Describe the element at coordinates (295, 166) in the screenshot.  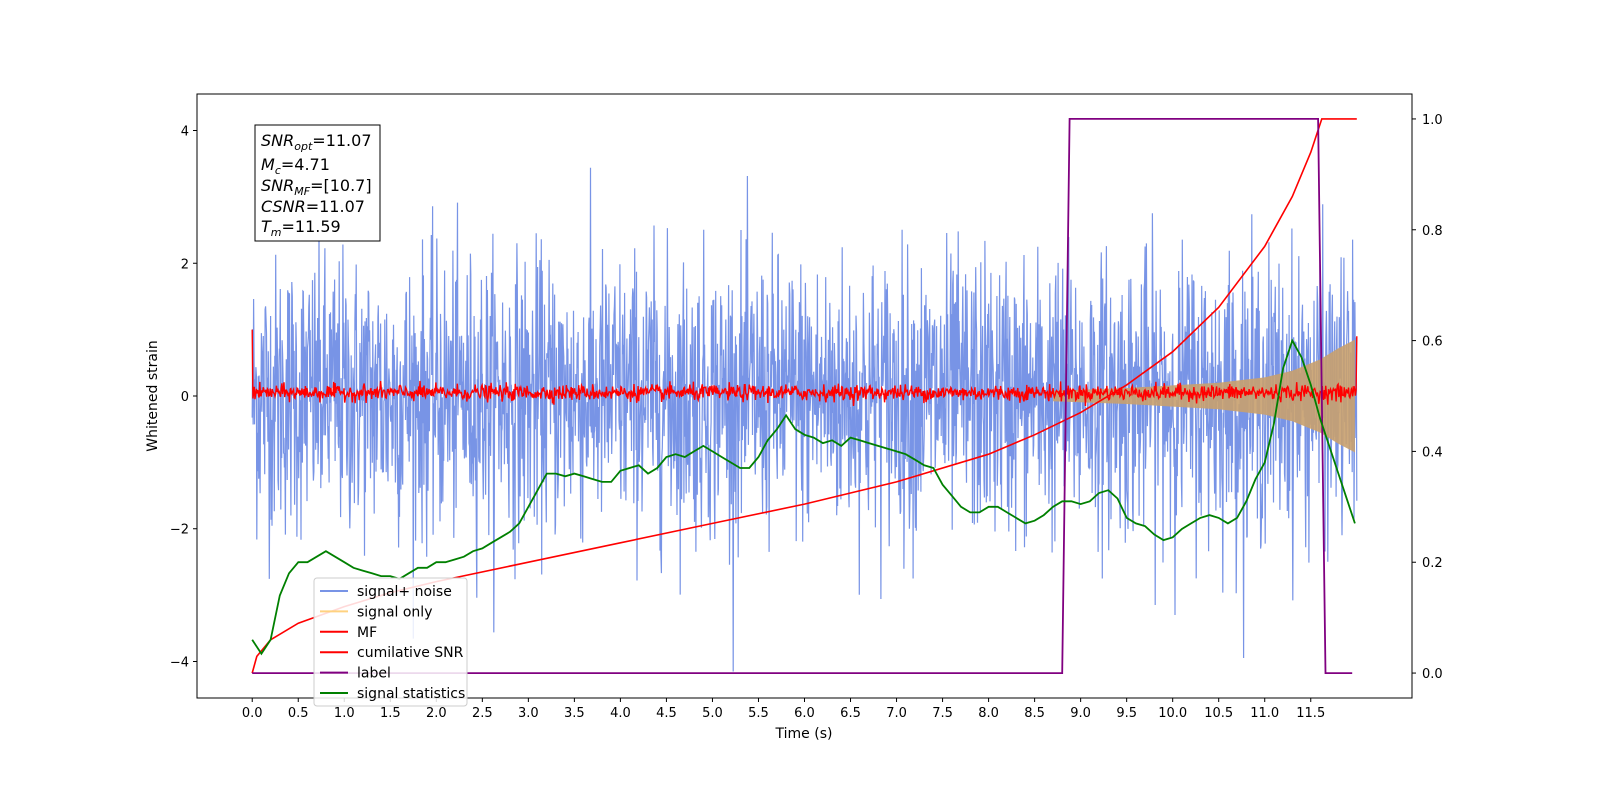
I see `info-mc: Mc=4.71` at that location.